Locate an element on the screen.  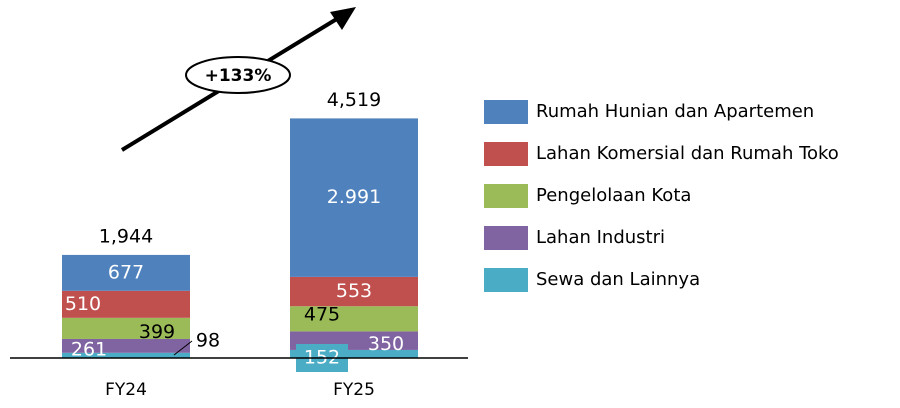
x-tick-label: FY24 is located at coordinates (126, 390).